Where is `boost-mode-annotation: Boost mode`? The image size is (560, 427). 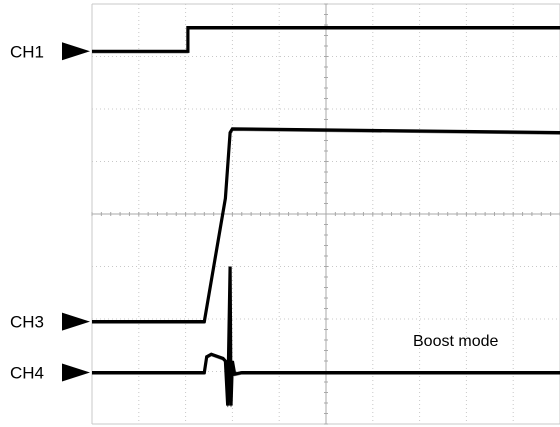 boost-mode-annotation: Boost mode is located at coordinates (455, 341).